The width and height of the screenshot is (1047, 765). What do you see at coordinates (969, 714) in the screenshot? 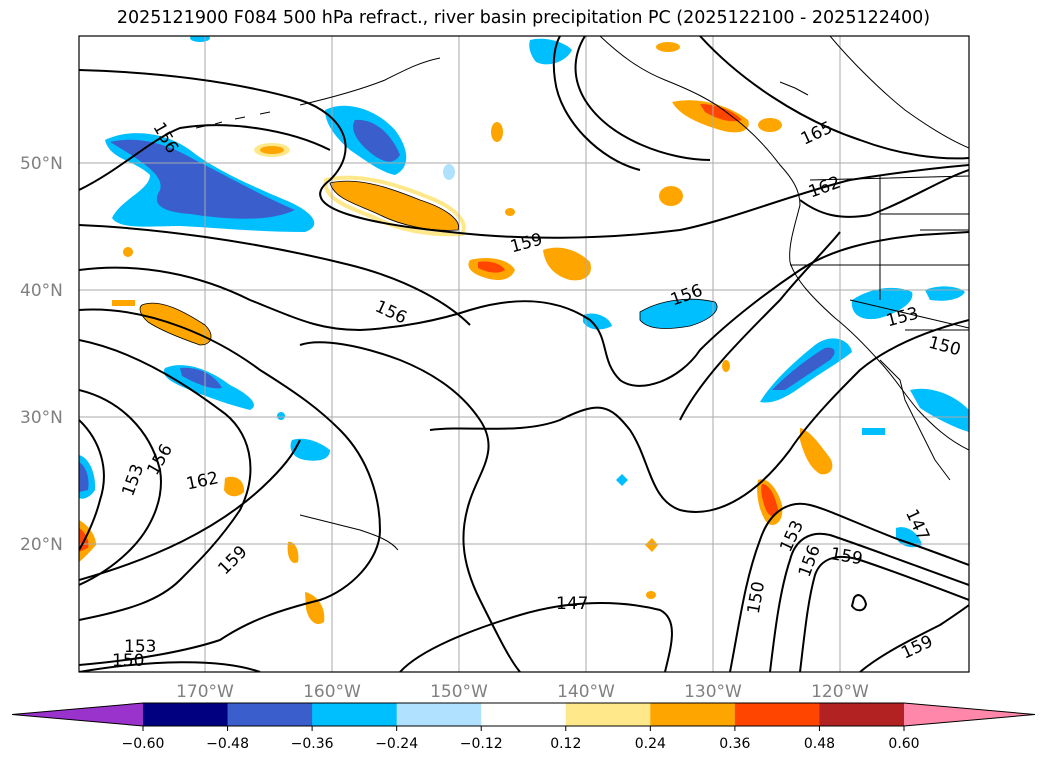
I see `colorbar-extend-high` at bounding box center [969, 714].